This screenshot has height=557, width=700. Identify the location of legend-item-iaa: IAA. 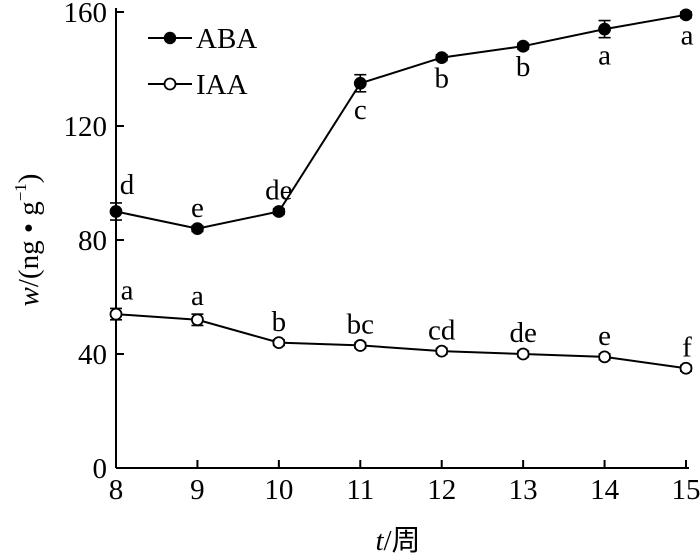
(198, 85).